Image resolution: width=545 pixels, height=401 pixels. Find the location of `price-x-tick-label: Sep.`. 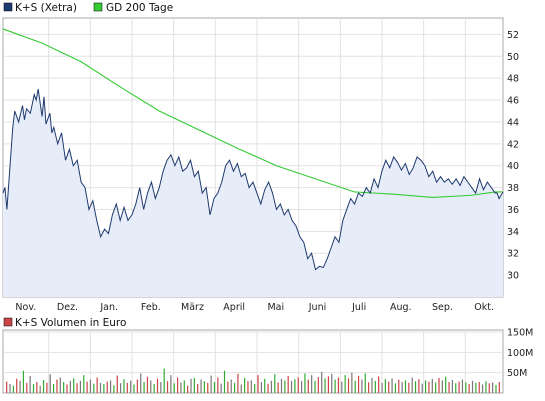

price-x-tick-label: Sep. is located at coordinates (442, 307).